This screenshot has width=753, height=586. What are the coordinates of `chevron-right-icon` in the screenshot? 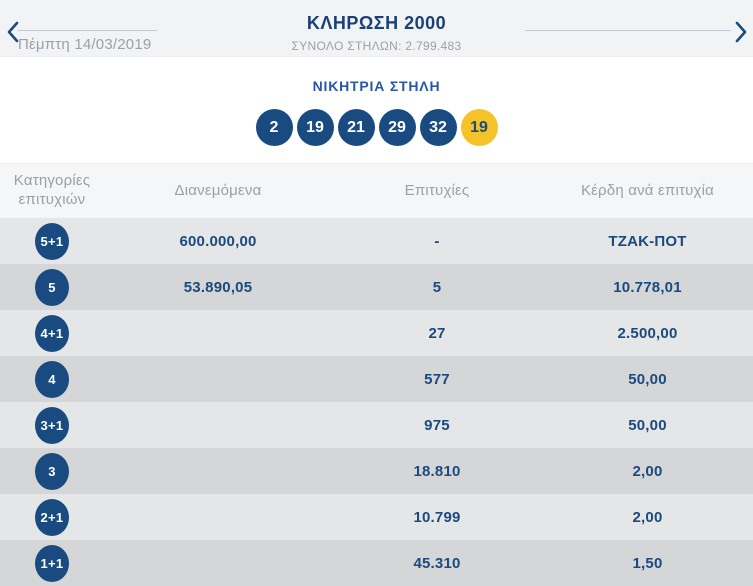 It's located at (741, 33).